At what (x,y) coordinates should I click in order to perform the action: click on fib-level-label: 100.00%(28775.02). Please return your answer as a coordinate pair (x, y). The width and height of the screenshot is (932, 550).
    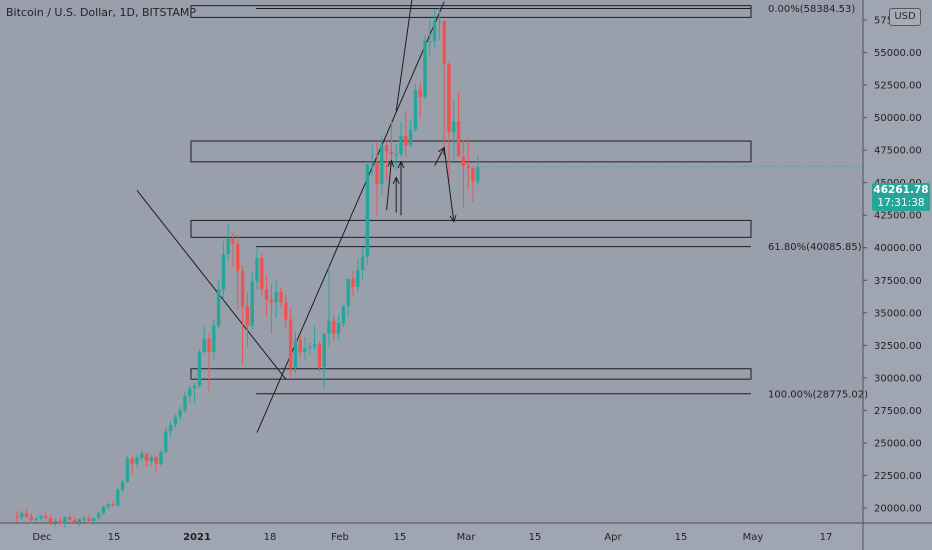
    Looking at the image, I should click on (818, 394).